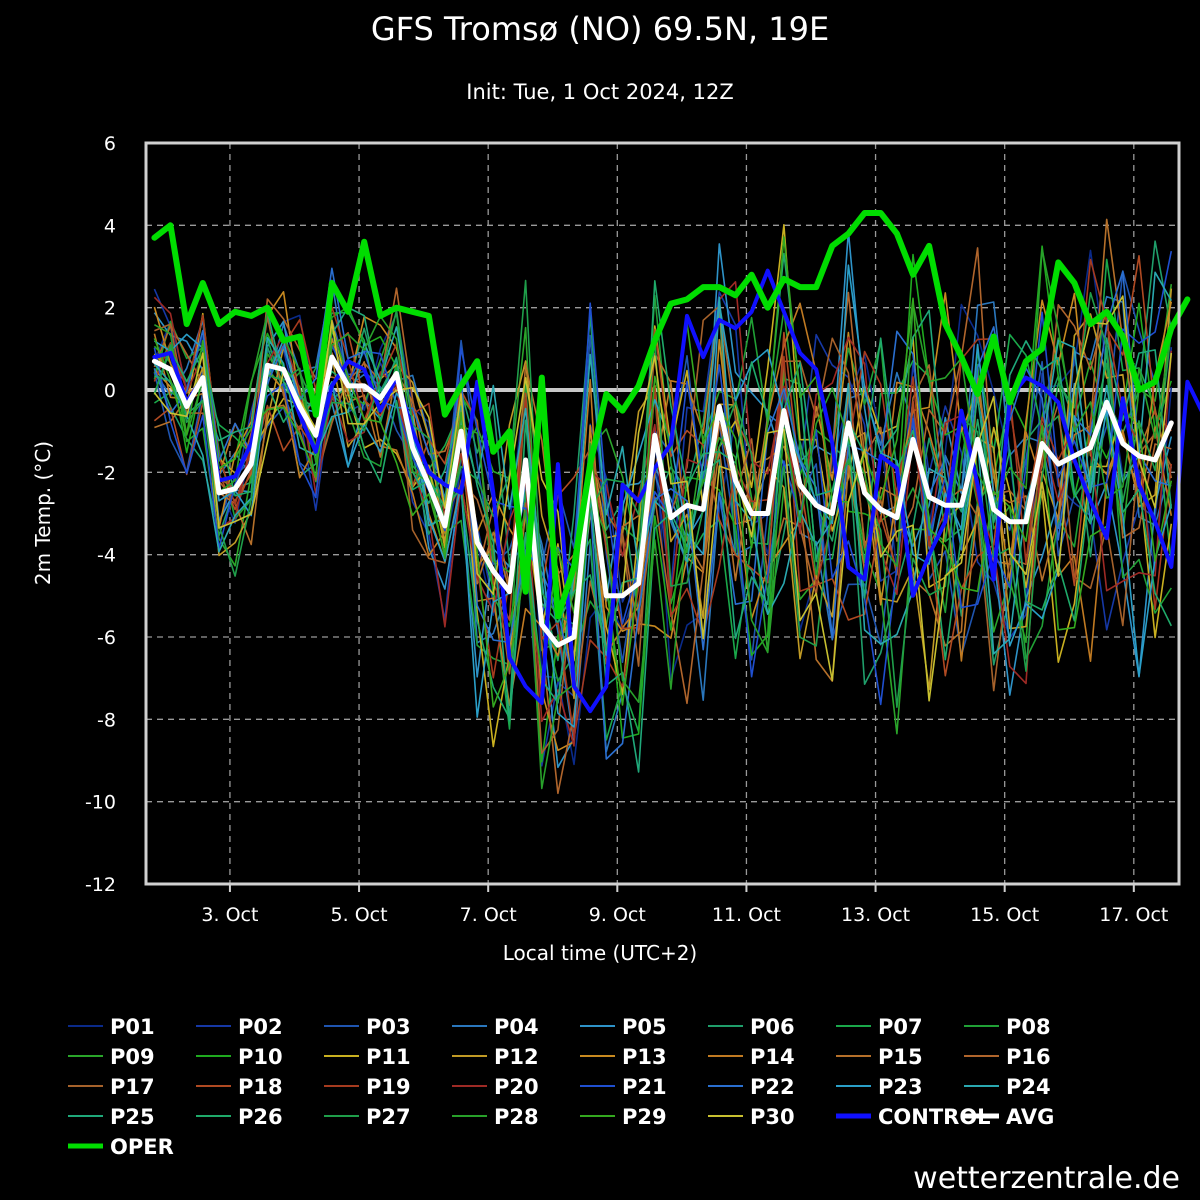 The height and width of the screenshot is (1200, 1200). I want to click on y-tick-label: -8, so click(106, 720).